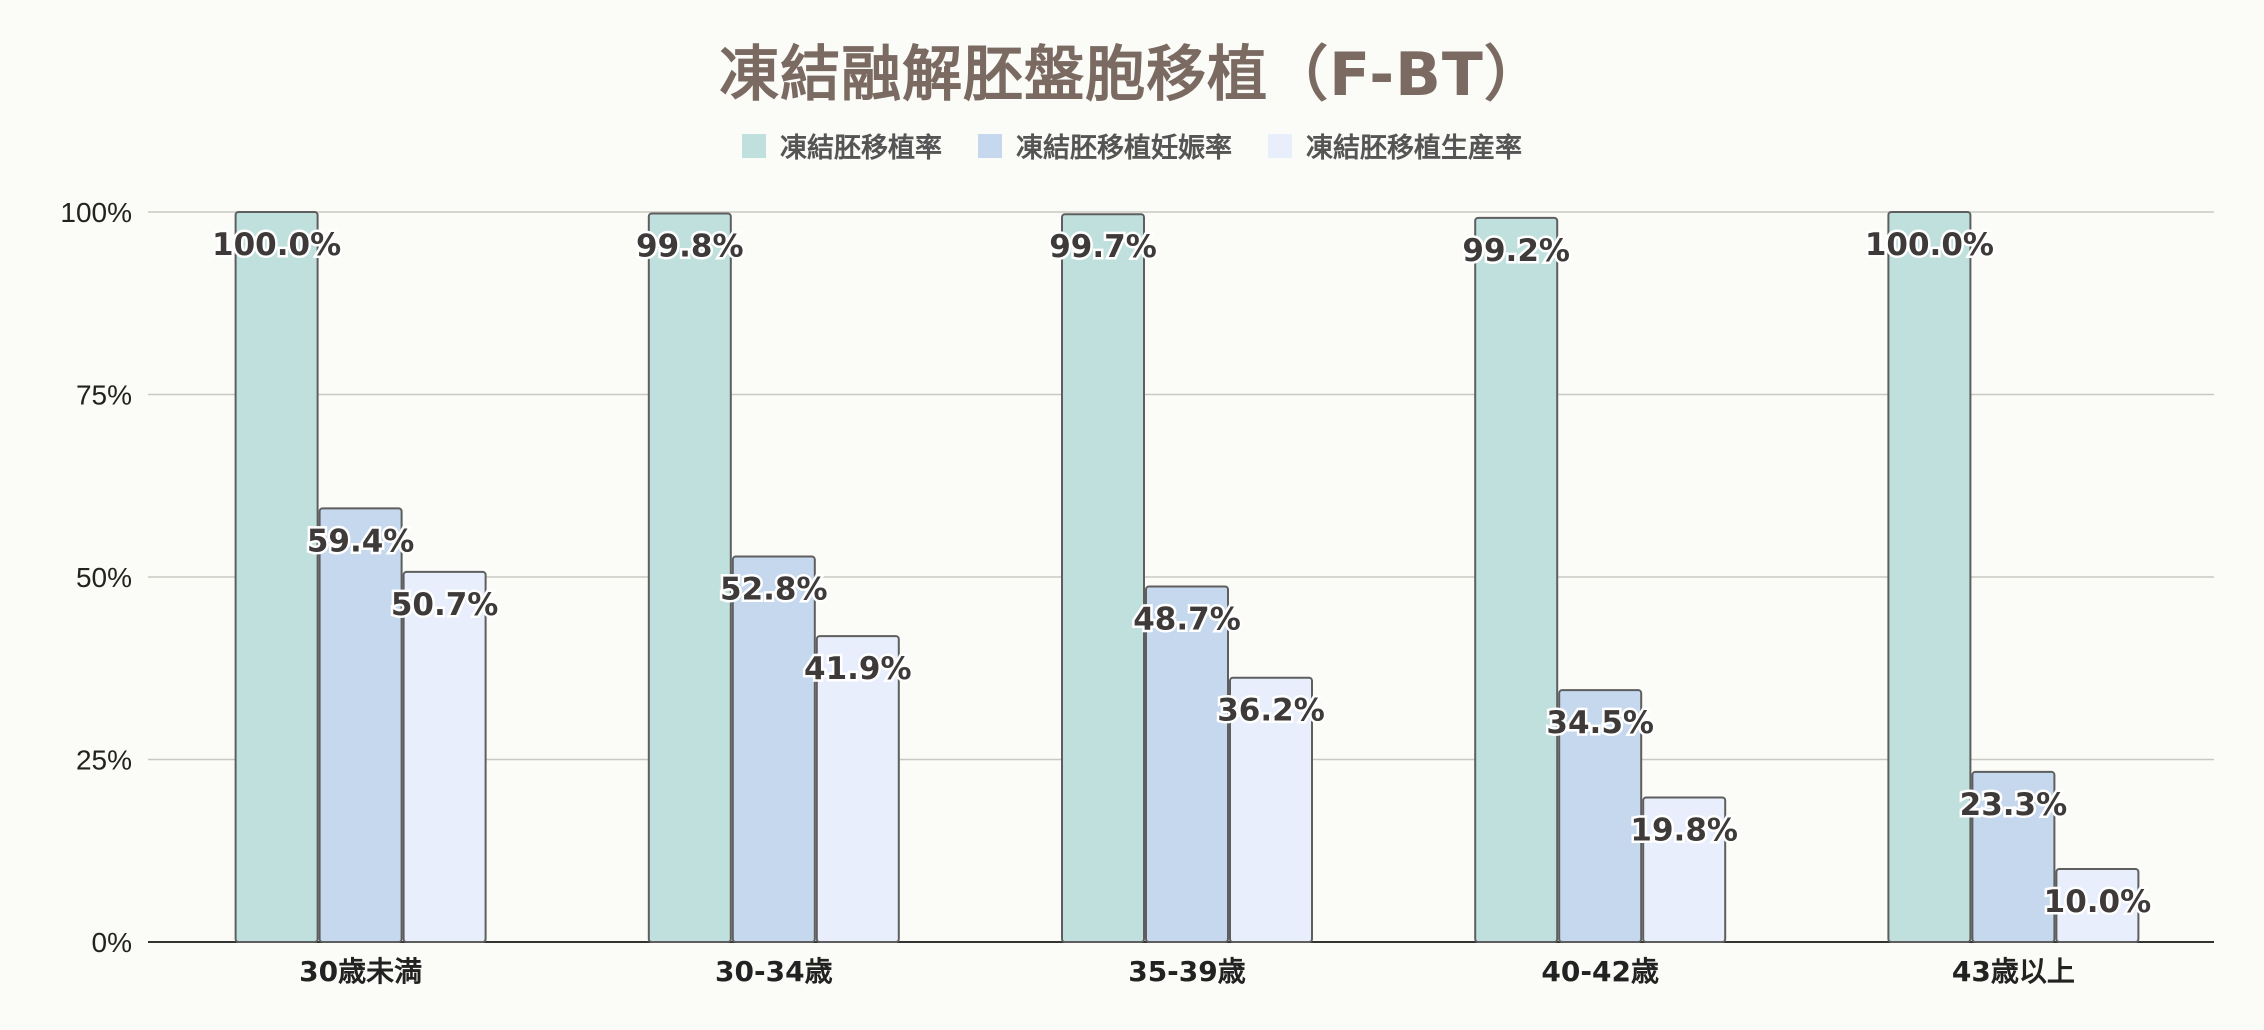  I want to click on chart-title: 凍結融解胚盤胞移植（F-BT）, so click(1132, 75).